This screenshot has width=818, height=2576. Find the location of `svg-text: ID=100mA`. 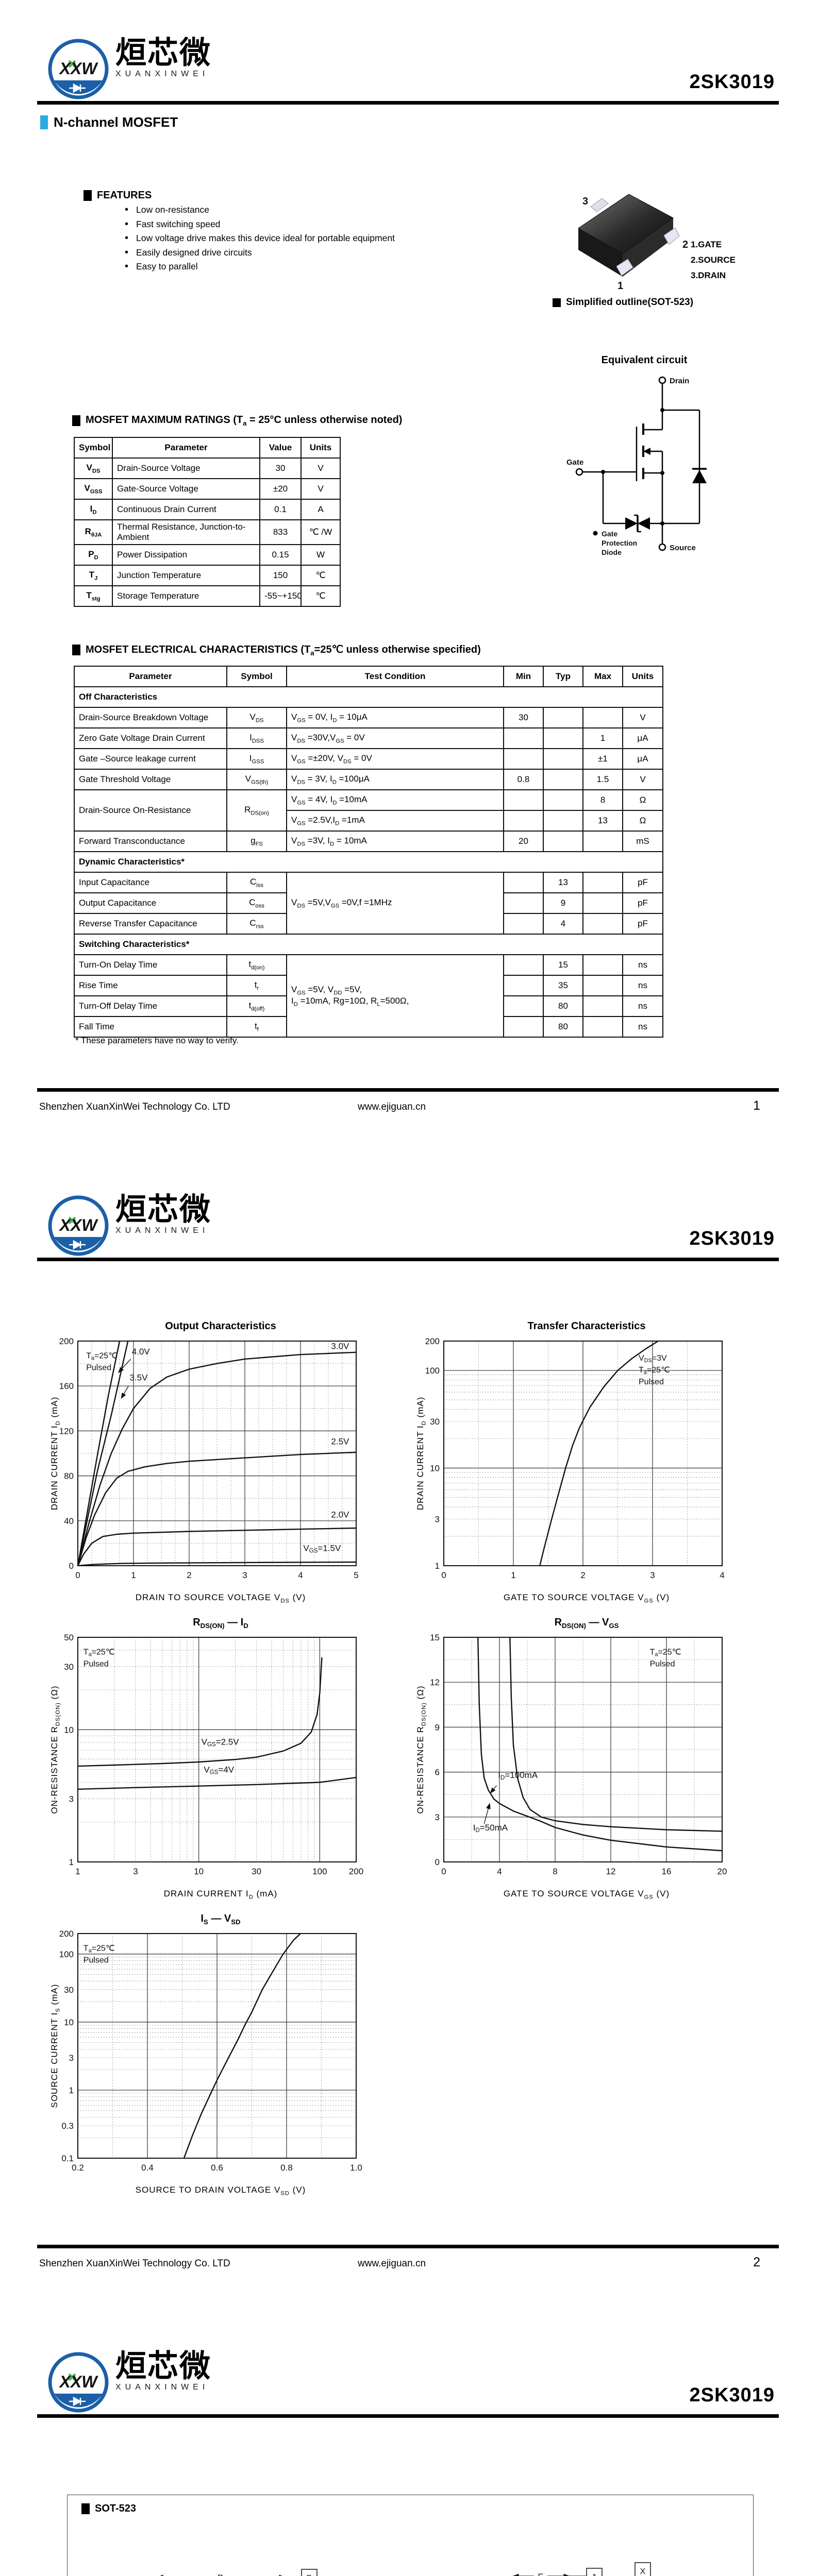

svg-text: ID=100mA is located at coordinates (518, 1775).